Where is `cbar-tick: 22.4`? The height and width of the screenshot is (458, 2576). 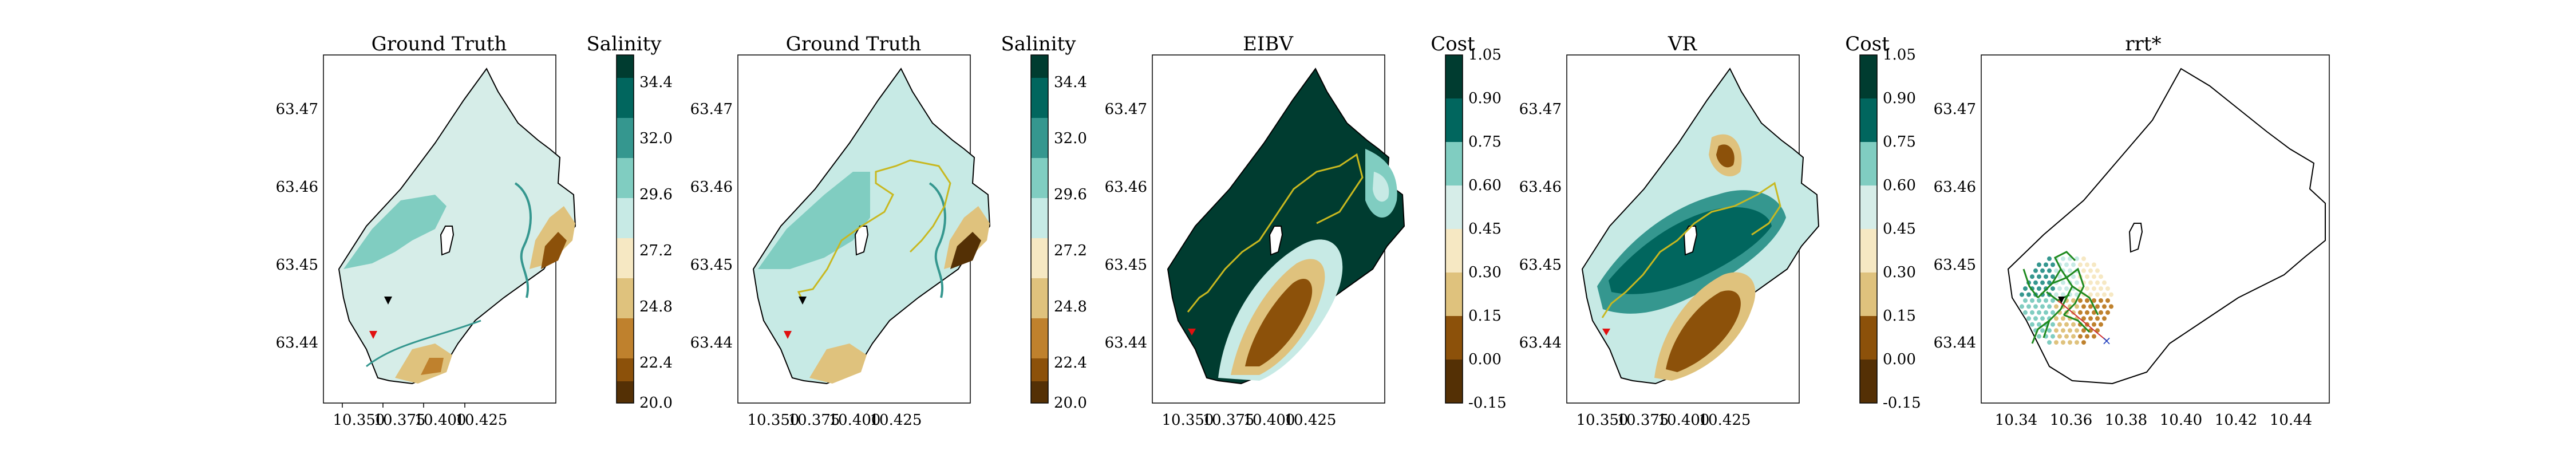
cbar-tick: 22.4 is located at coordinates (656, 363).